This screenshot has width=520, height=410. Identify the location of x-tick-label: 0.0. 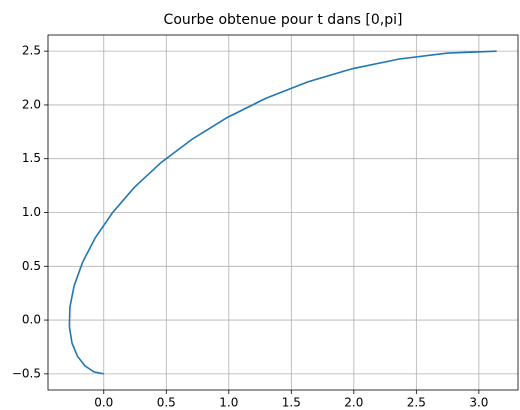
(103, 403).